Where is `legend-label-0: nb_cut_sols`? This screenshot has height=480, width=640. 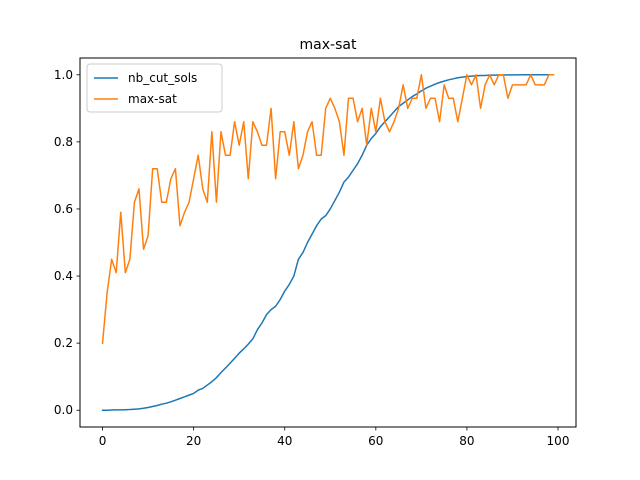 legend-label-0: nb_cut_sols is located at coordinates (162, 78).